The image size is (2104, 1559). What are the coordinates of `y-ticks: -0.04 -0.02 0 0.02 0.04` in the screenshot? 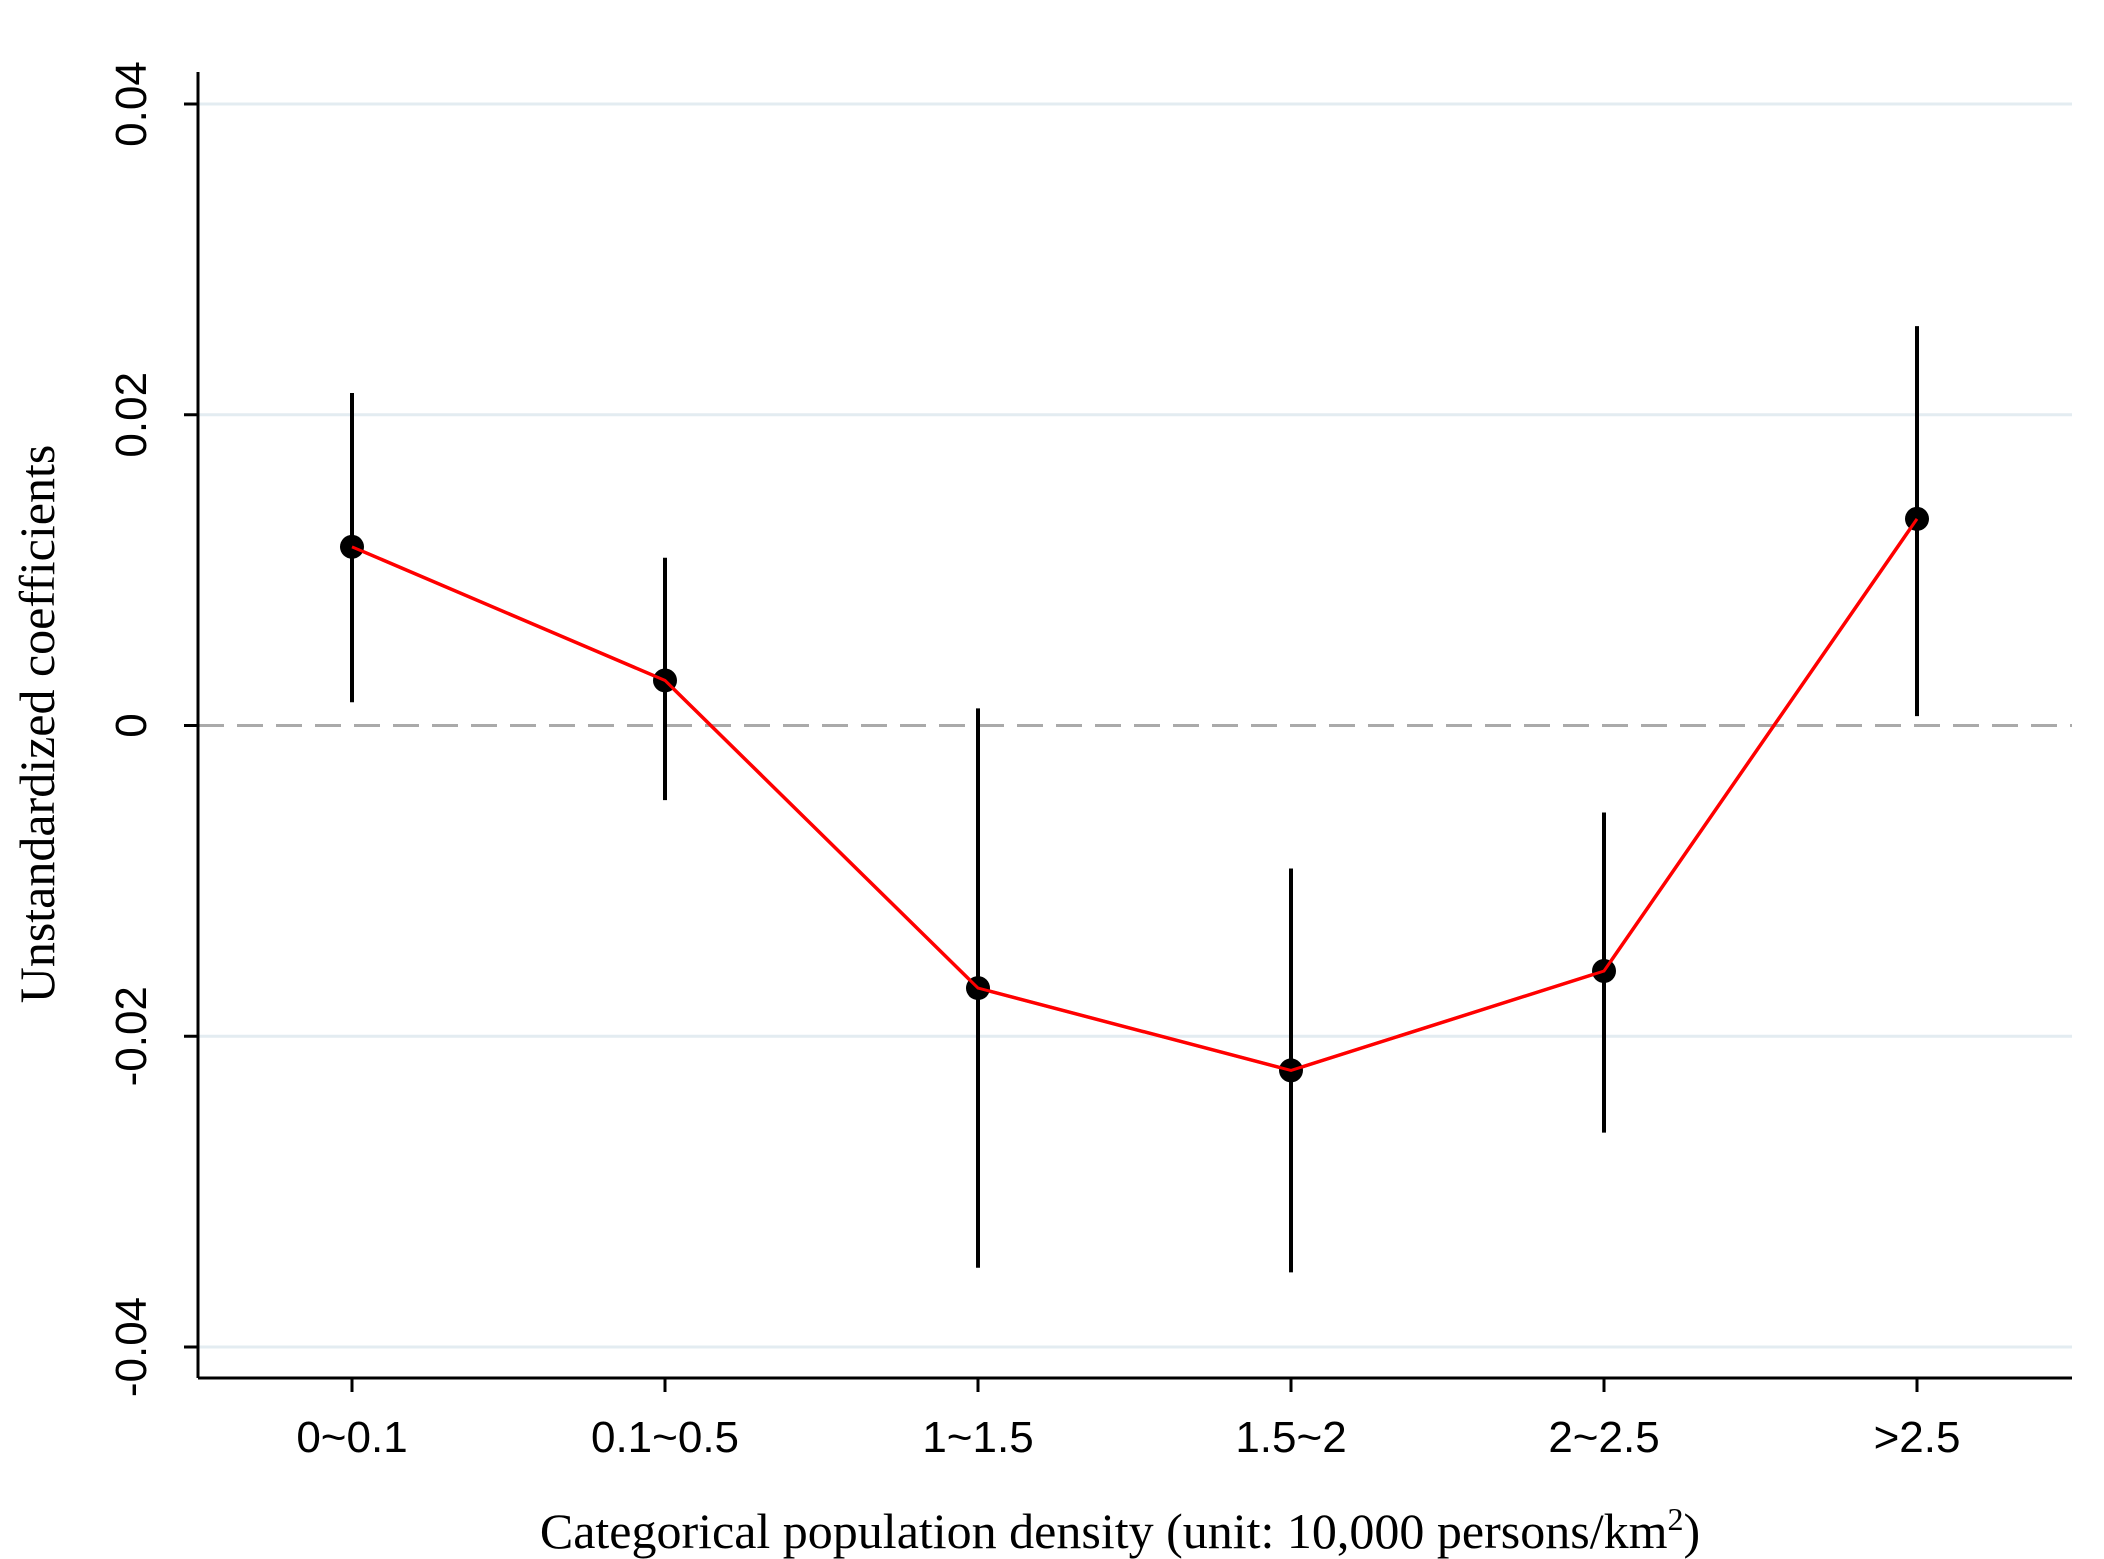 It's located at (152, 729).